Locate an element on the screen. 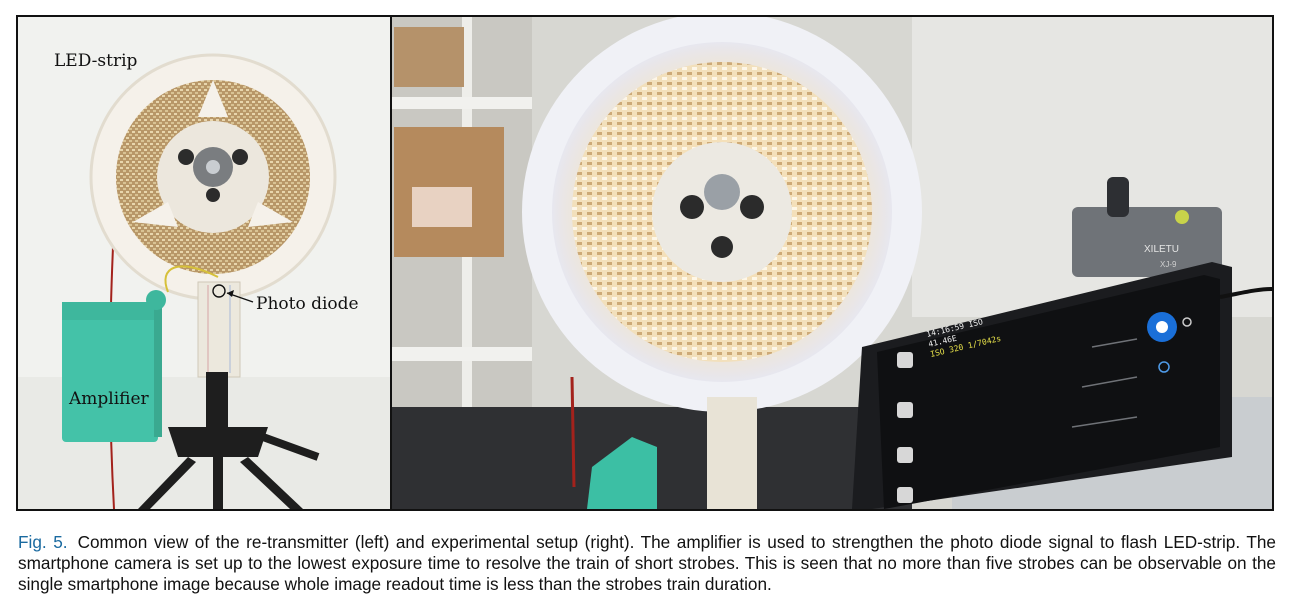 The width and height of the screenshot is (1293, 604). figure-number: Fig. 5. is located at coordinates (43, 542).